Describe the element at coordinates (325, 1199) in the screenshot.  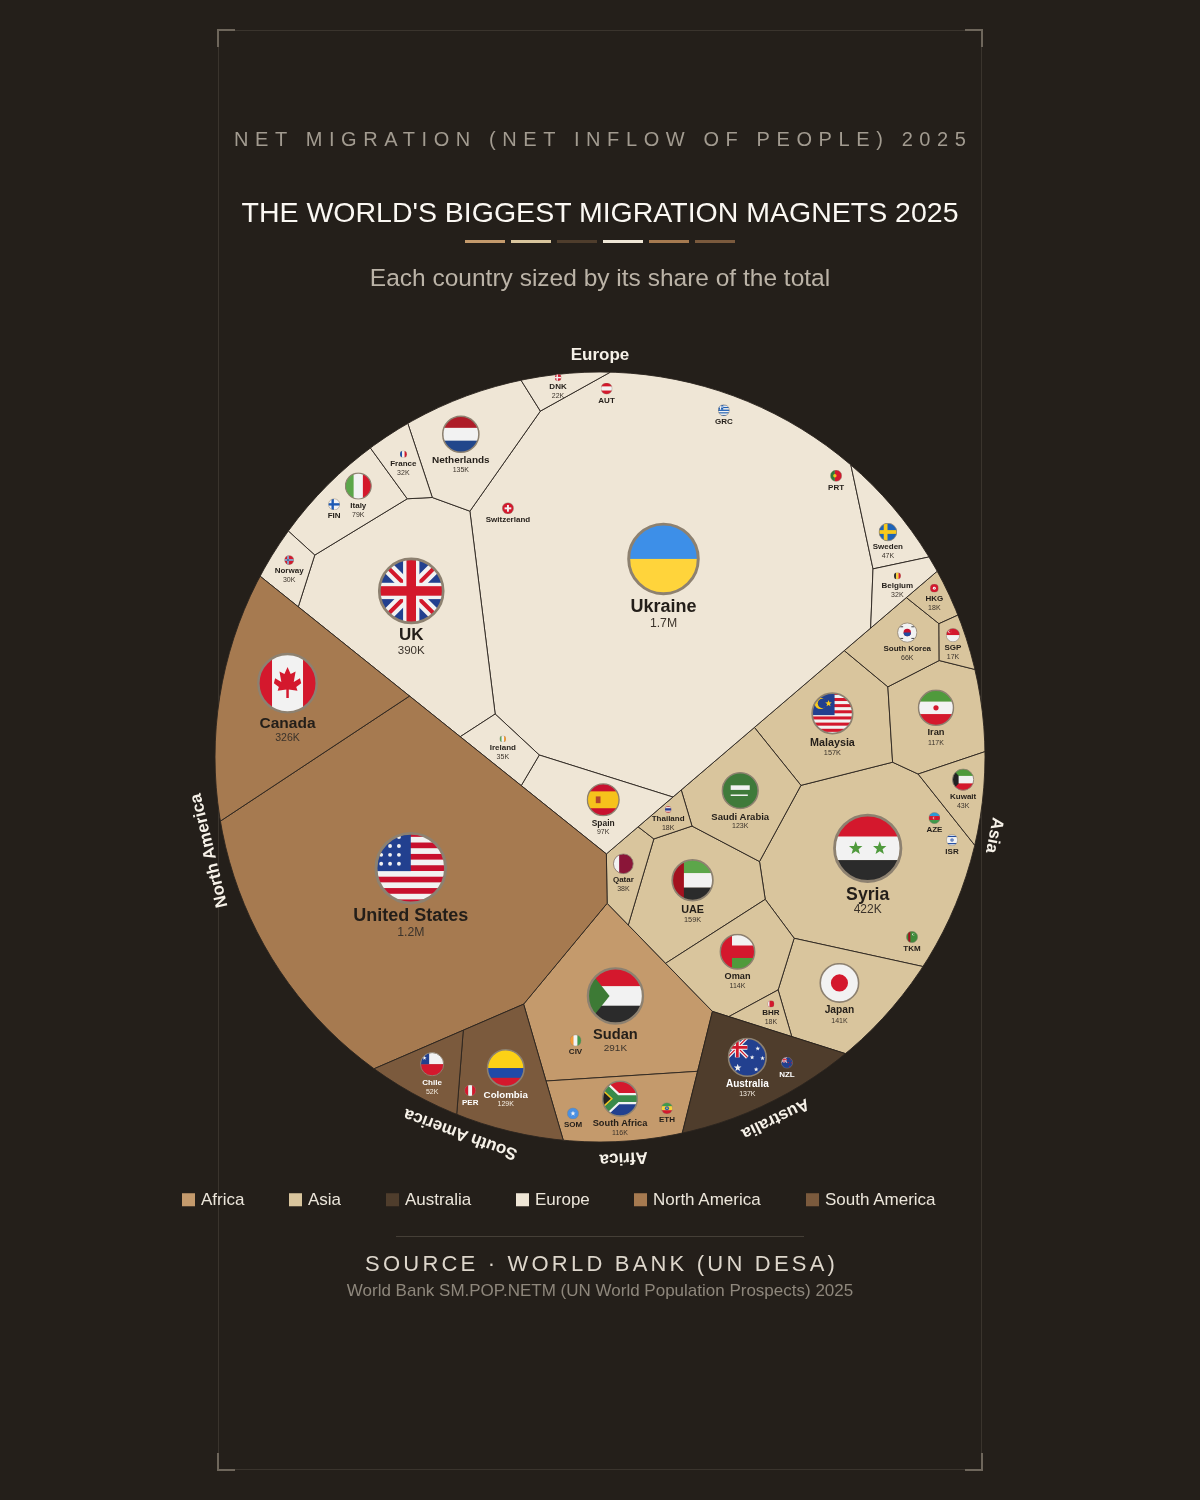
I see `legend-label: Asia` at that location.